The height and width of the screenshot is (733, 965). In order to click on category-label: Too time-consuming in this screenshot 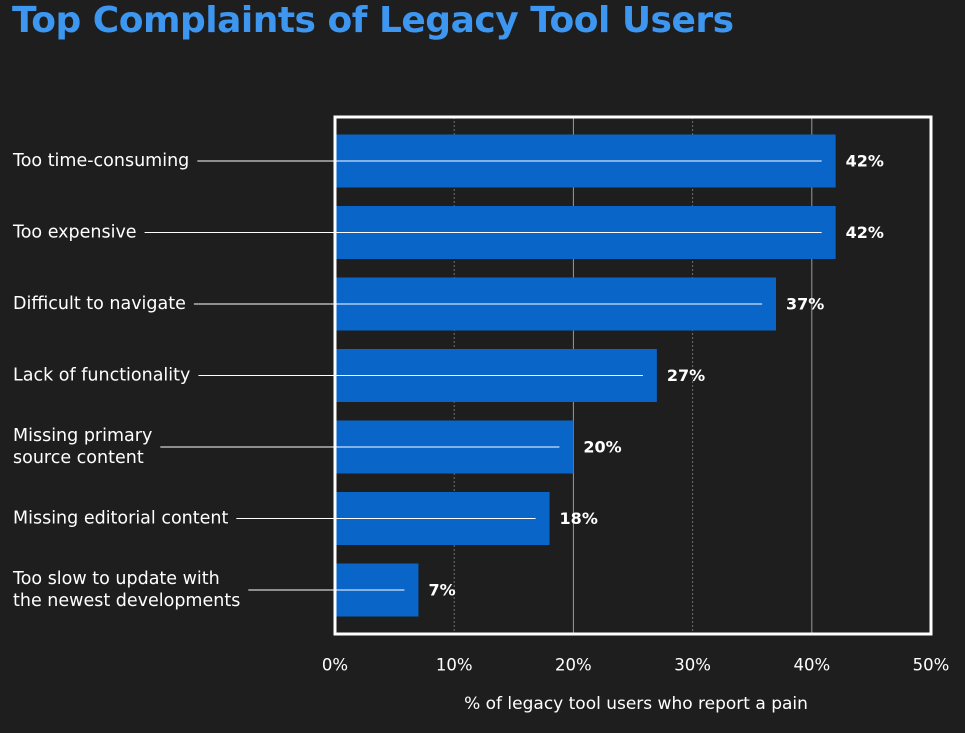, I will do `click(100, 161)`.